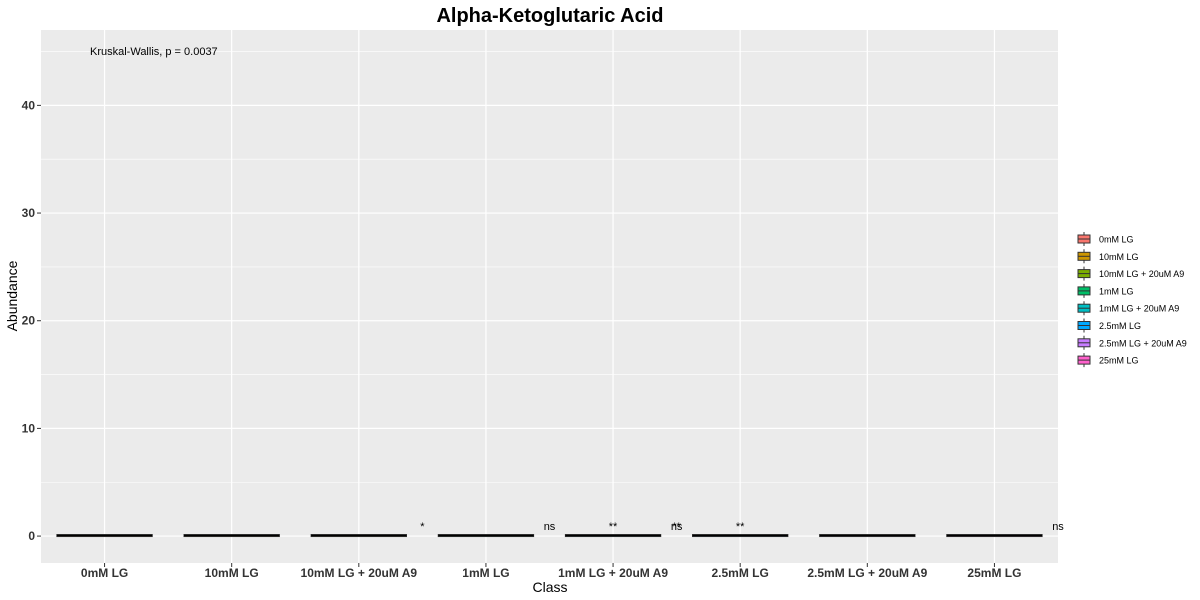 Image resolution: width=1200 pixels, height=600 pixels. What do you see at coordinates (1120, 326) in the screenshot?
I see `legend-label: 2.5mM LG` at bounding box center [1120, 326].